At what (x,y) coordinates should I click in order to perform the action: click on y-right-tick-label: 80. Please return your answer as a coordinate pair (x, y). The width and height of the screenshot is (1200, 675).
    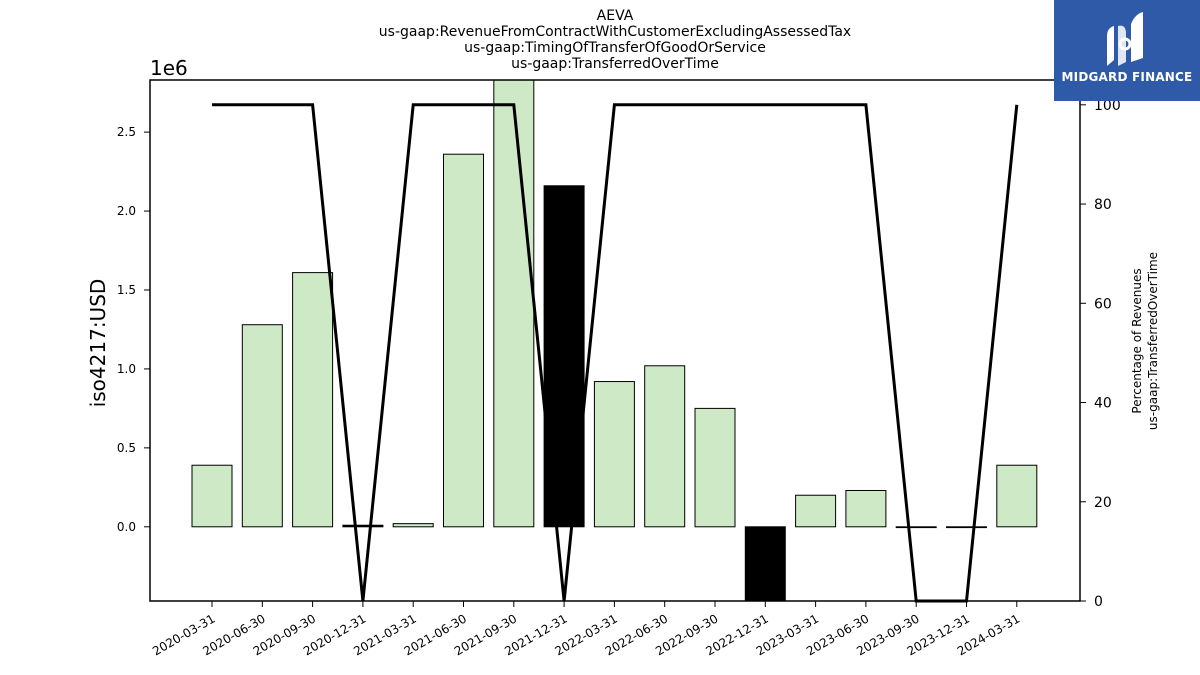
    Looking at the image, I should click on (1103, 205).